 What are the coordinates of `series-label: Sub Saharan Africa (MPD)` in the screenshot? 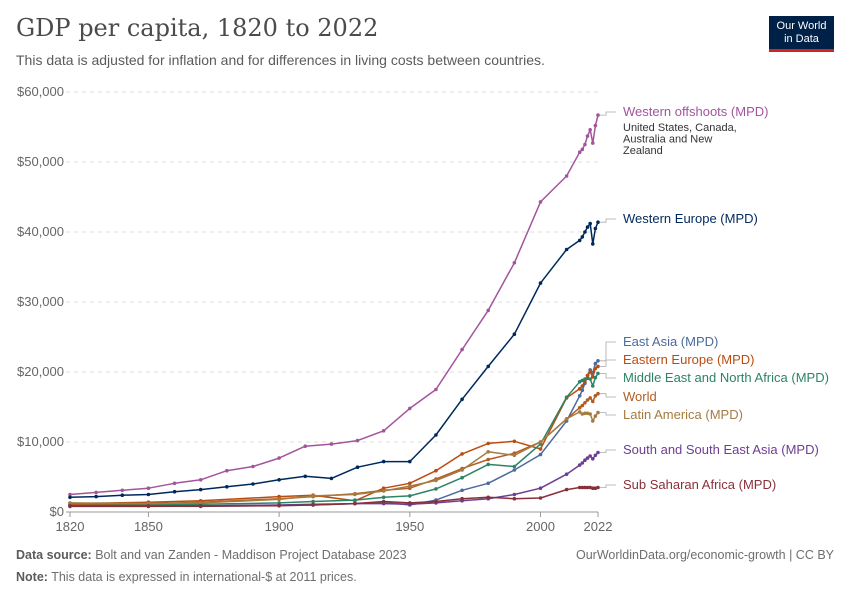 It's located at (699, 484).